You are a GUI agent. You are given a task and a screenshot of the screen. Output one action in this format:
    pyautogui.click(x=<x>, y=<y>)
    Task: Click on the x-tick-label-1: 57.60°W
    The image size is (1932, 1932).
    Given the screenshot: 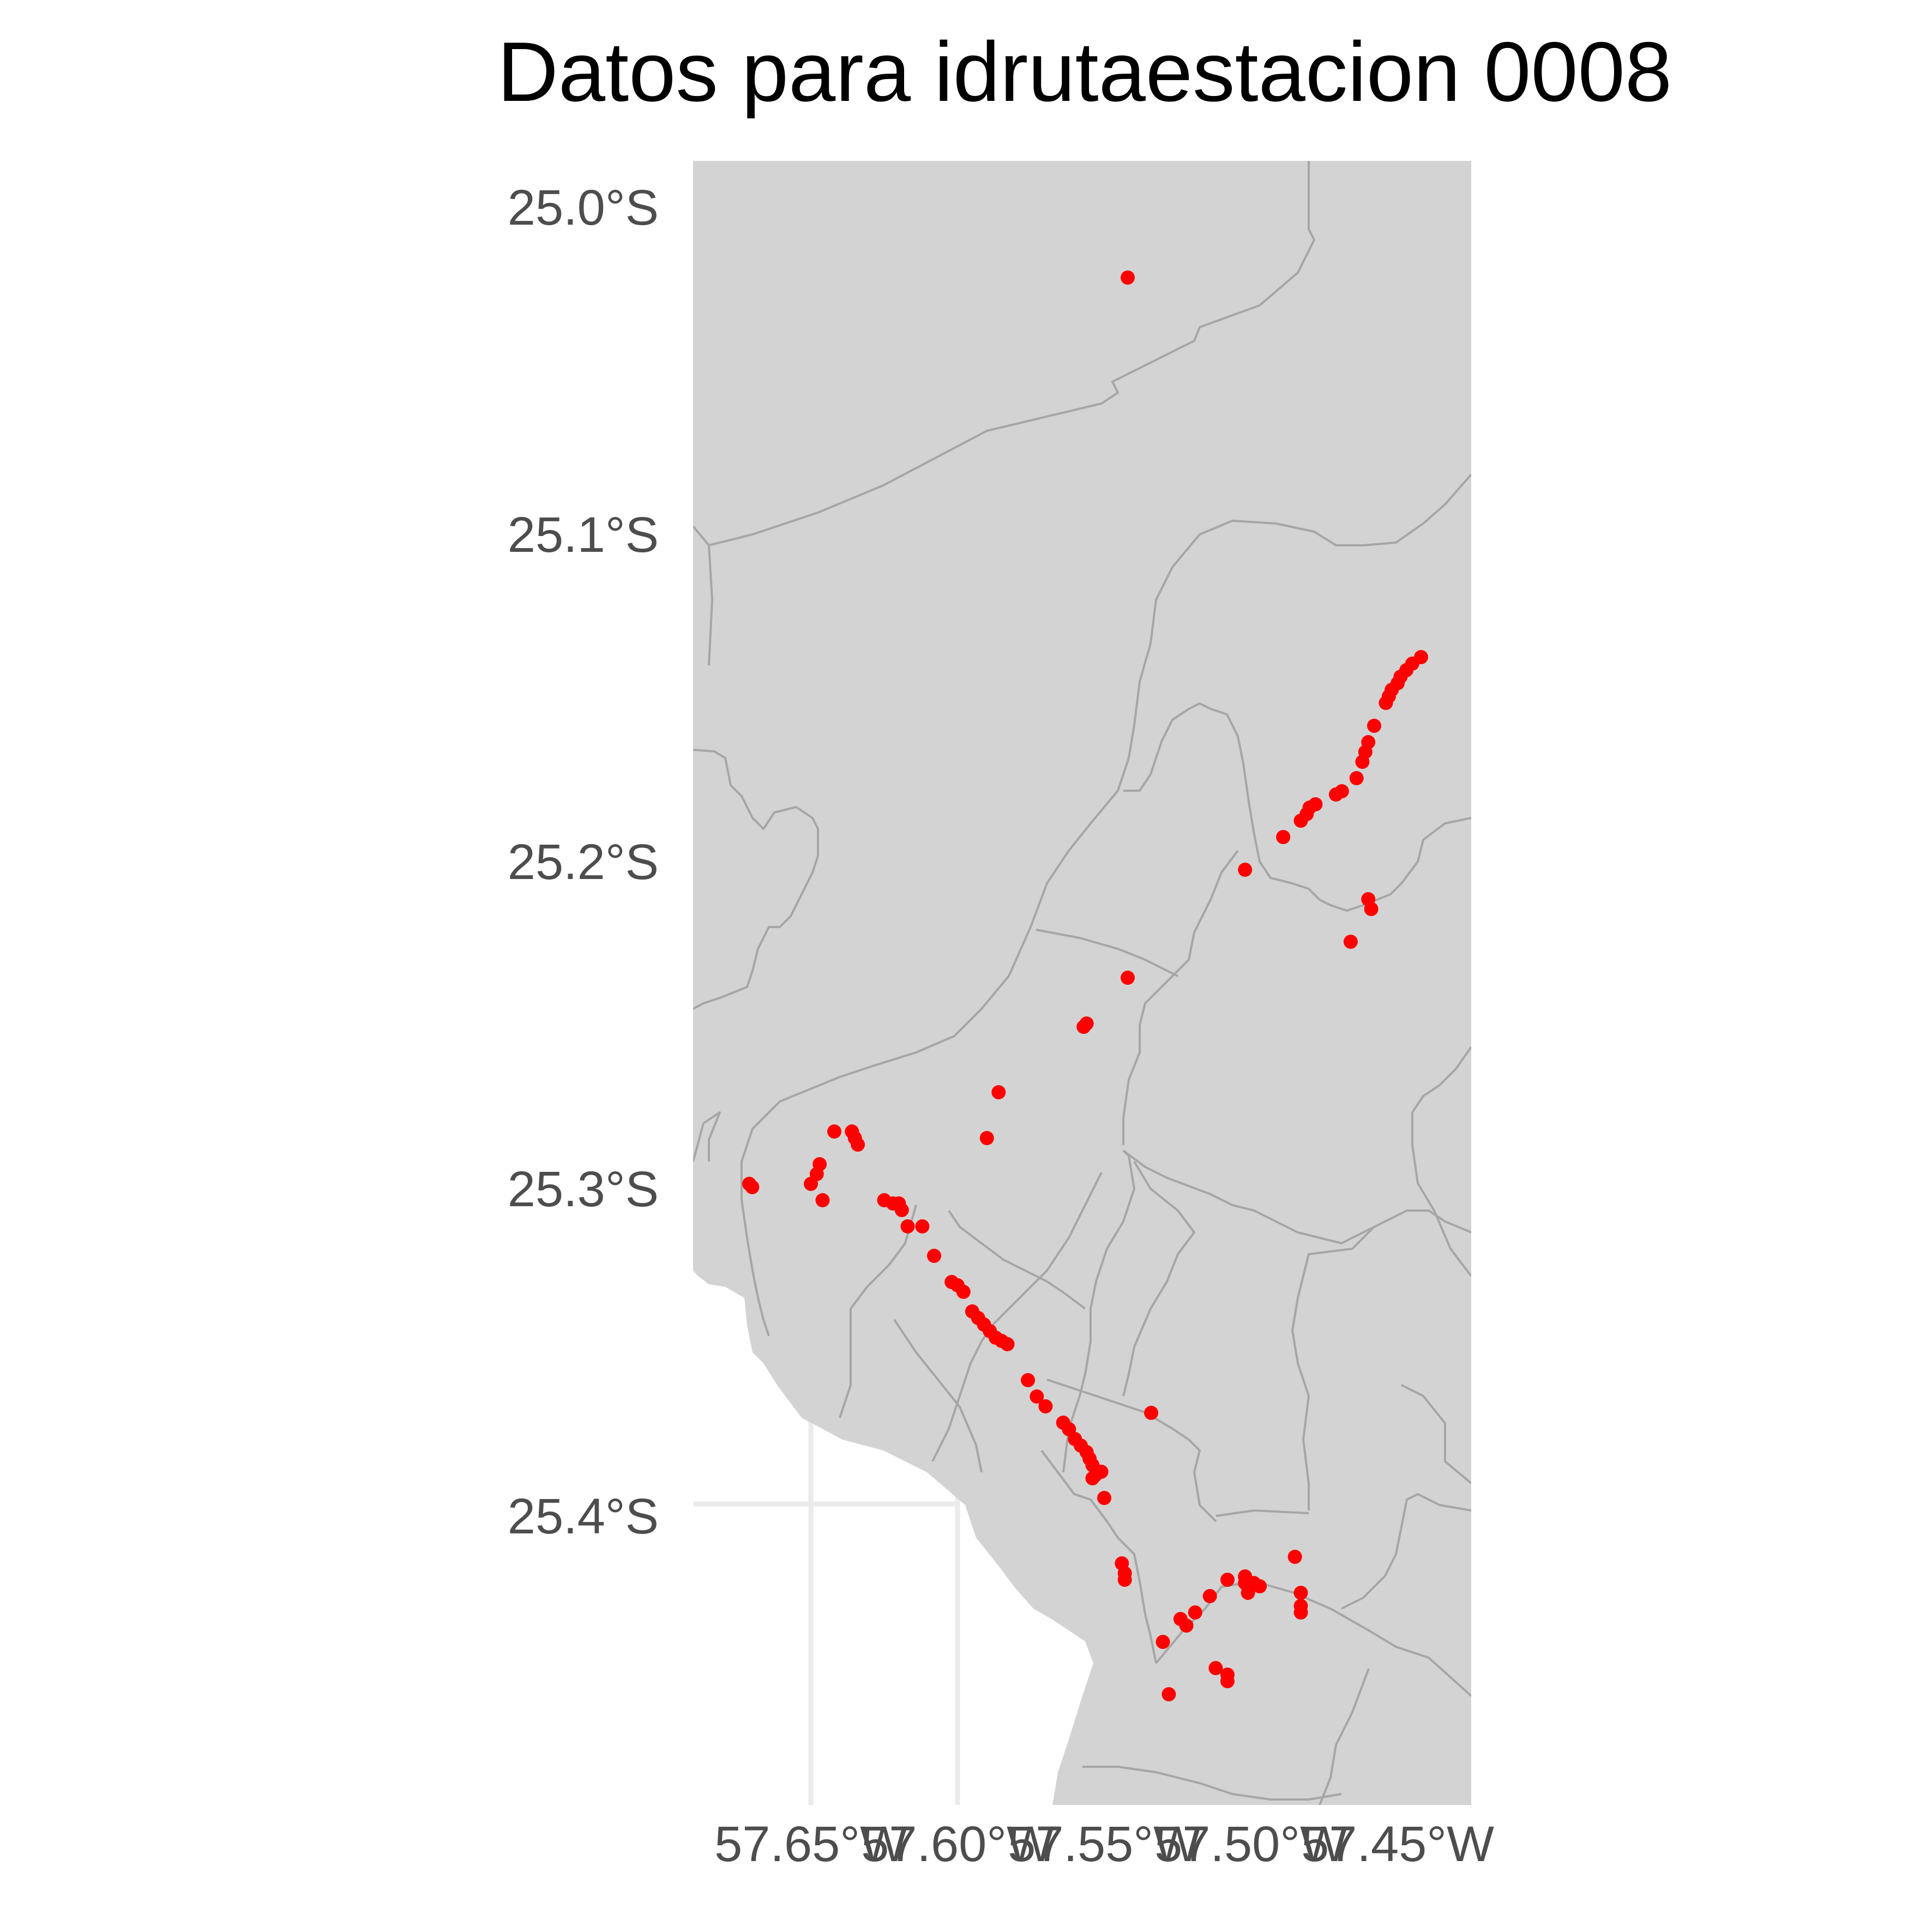 What is the action you would take?
    pyautogui.click(x=957, y=1844)
    